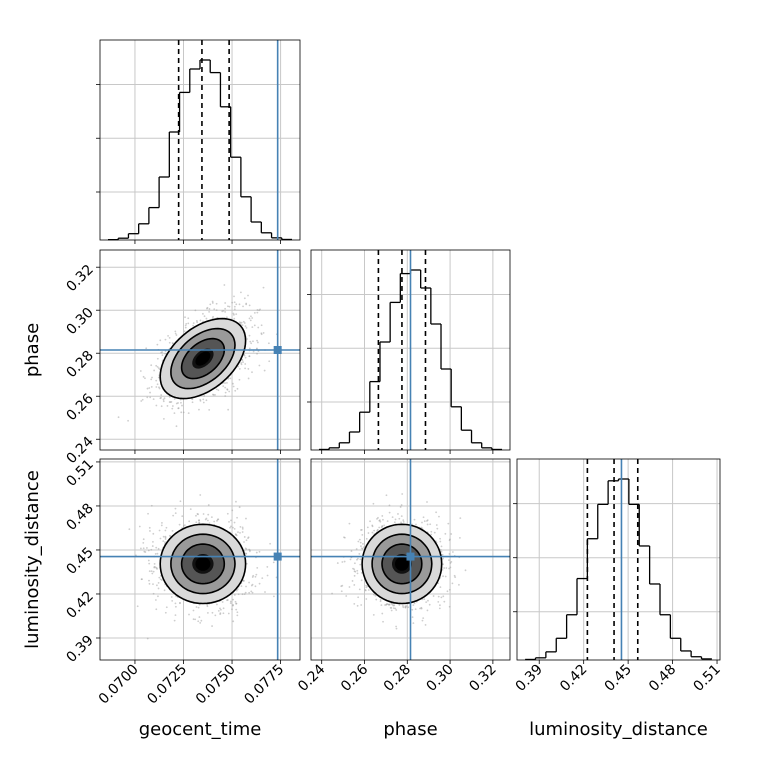 This screenshot has height=760, width=760. What do you see at coordinates (410, 559) in the screenshot?
I see `scatter-phase-luminosity_distance` at bounding box center [410, 559].